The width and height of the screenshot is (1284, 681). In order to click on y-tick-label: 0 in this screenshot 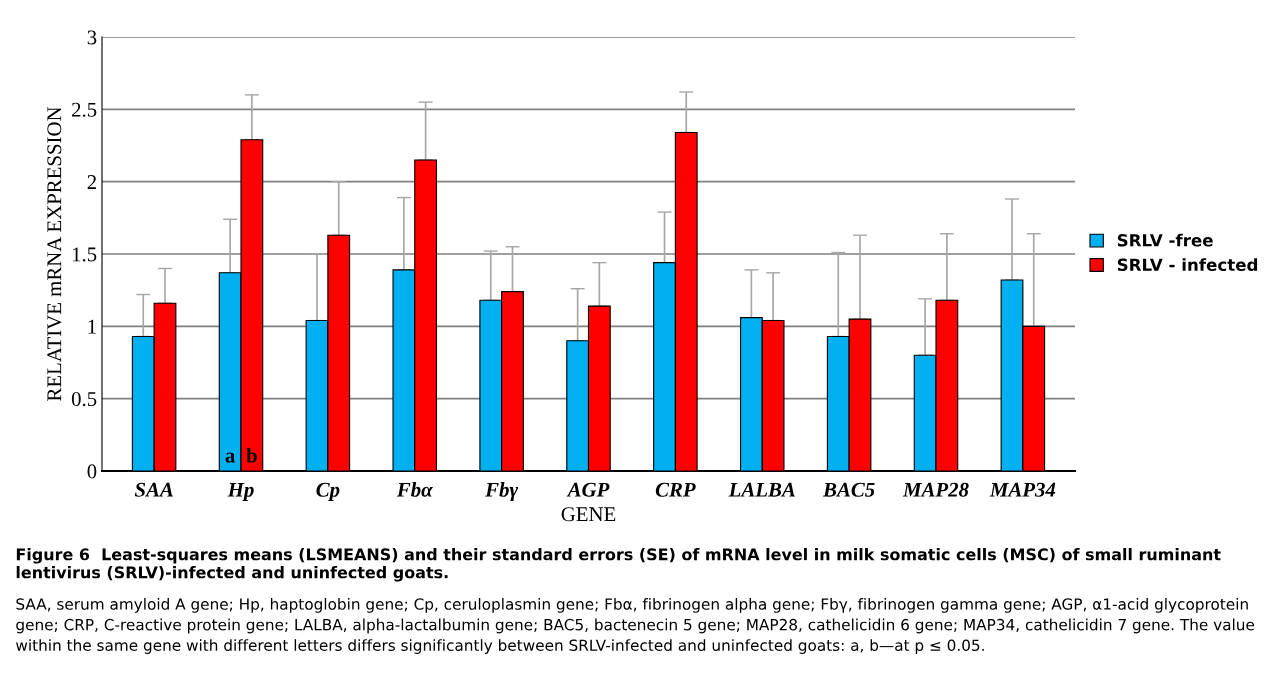, I will do `click(92, 471)`.